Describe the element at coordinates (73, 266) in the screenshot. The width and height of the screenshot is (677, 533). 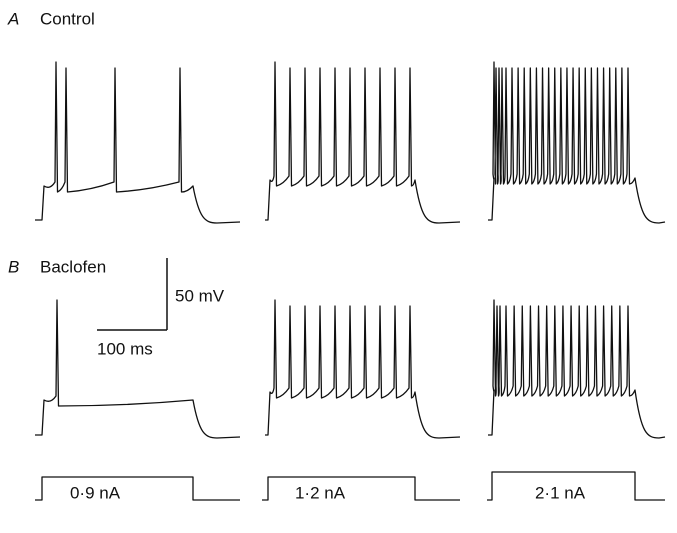
I see `panel-title: Baclofen` at that location.